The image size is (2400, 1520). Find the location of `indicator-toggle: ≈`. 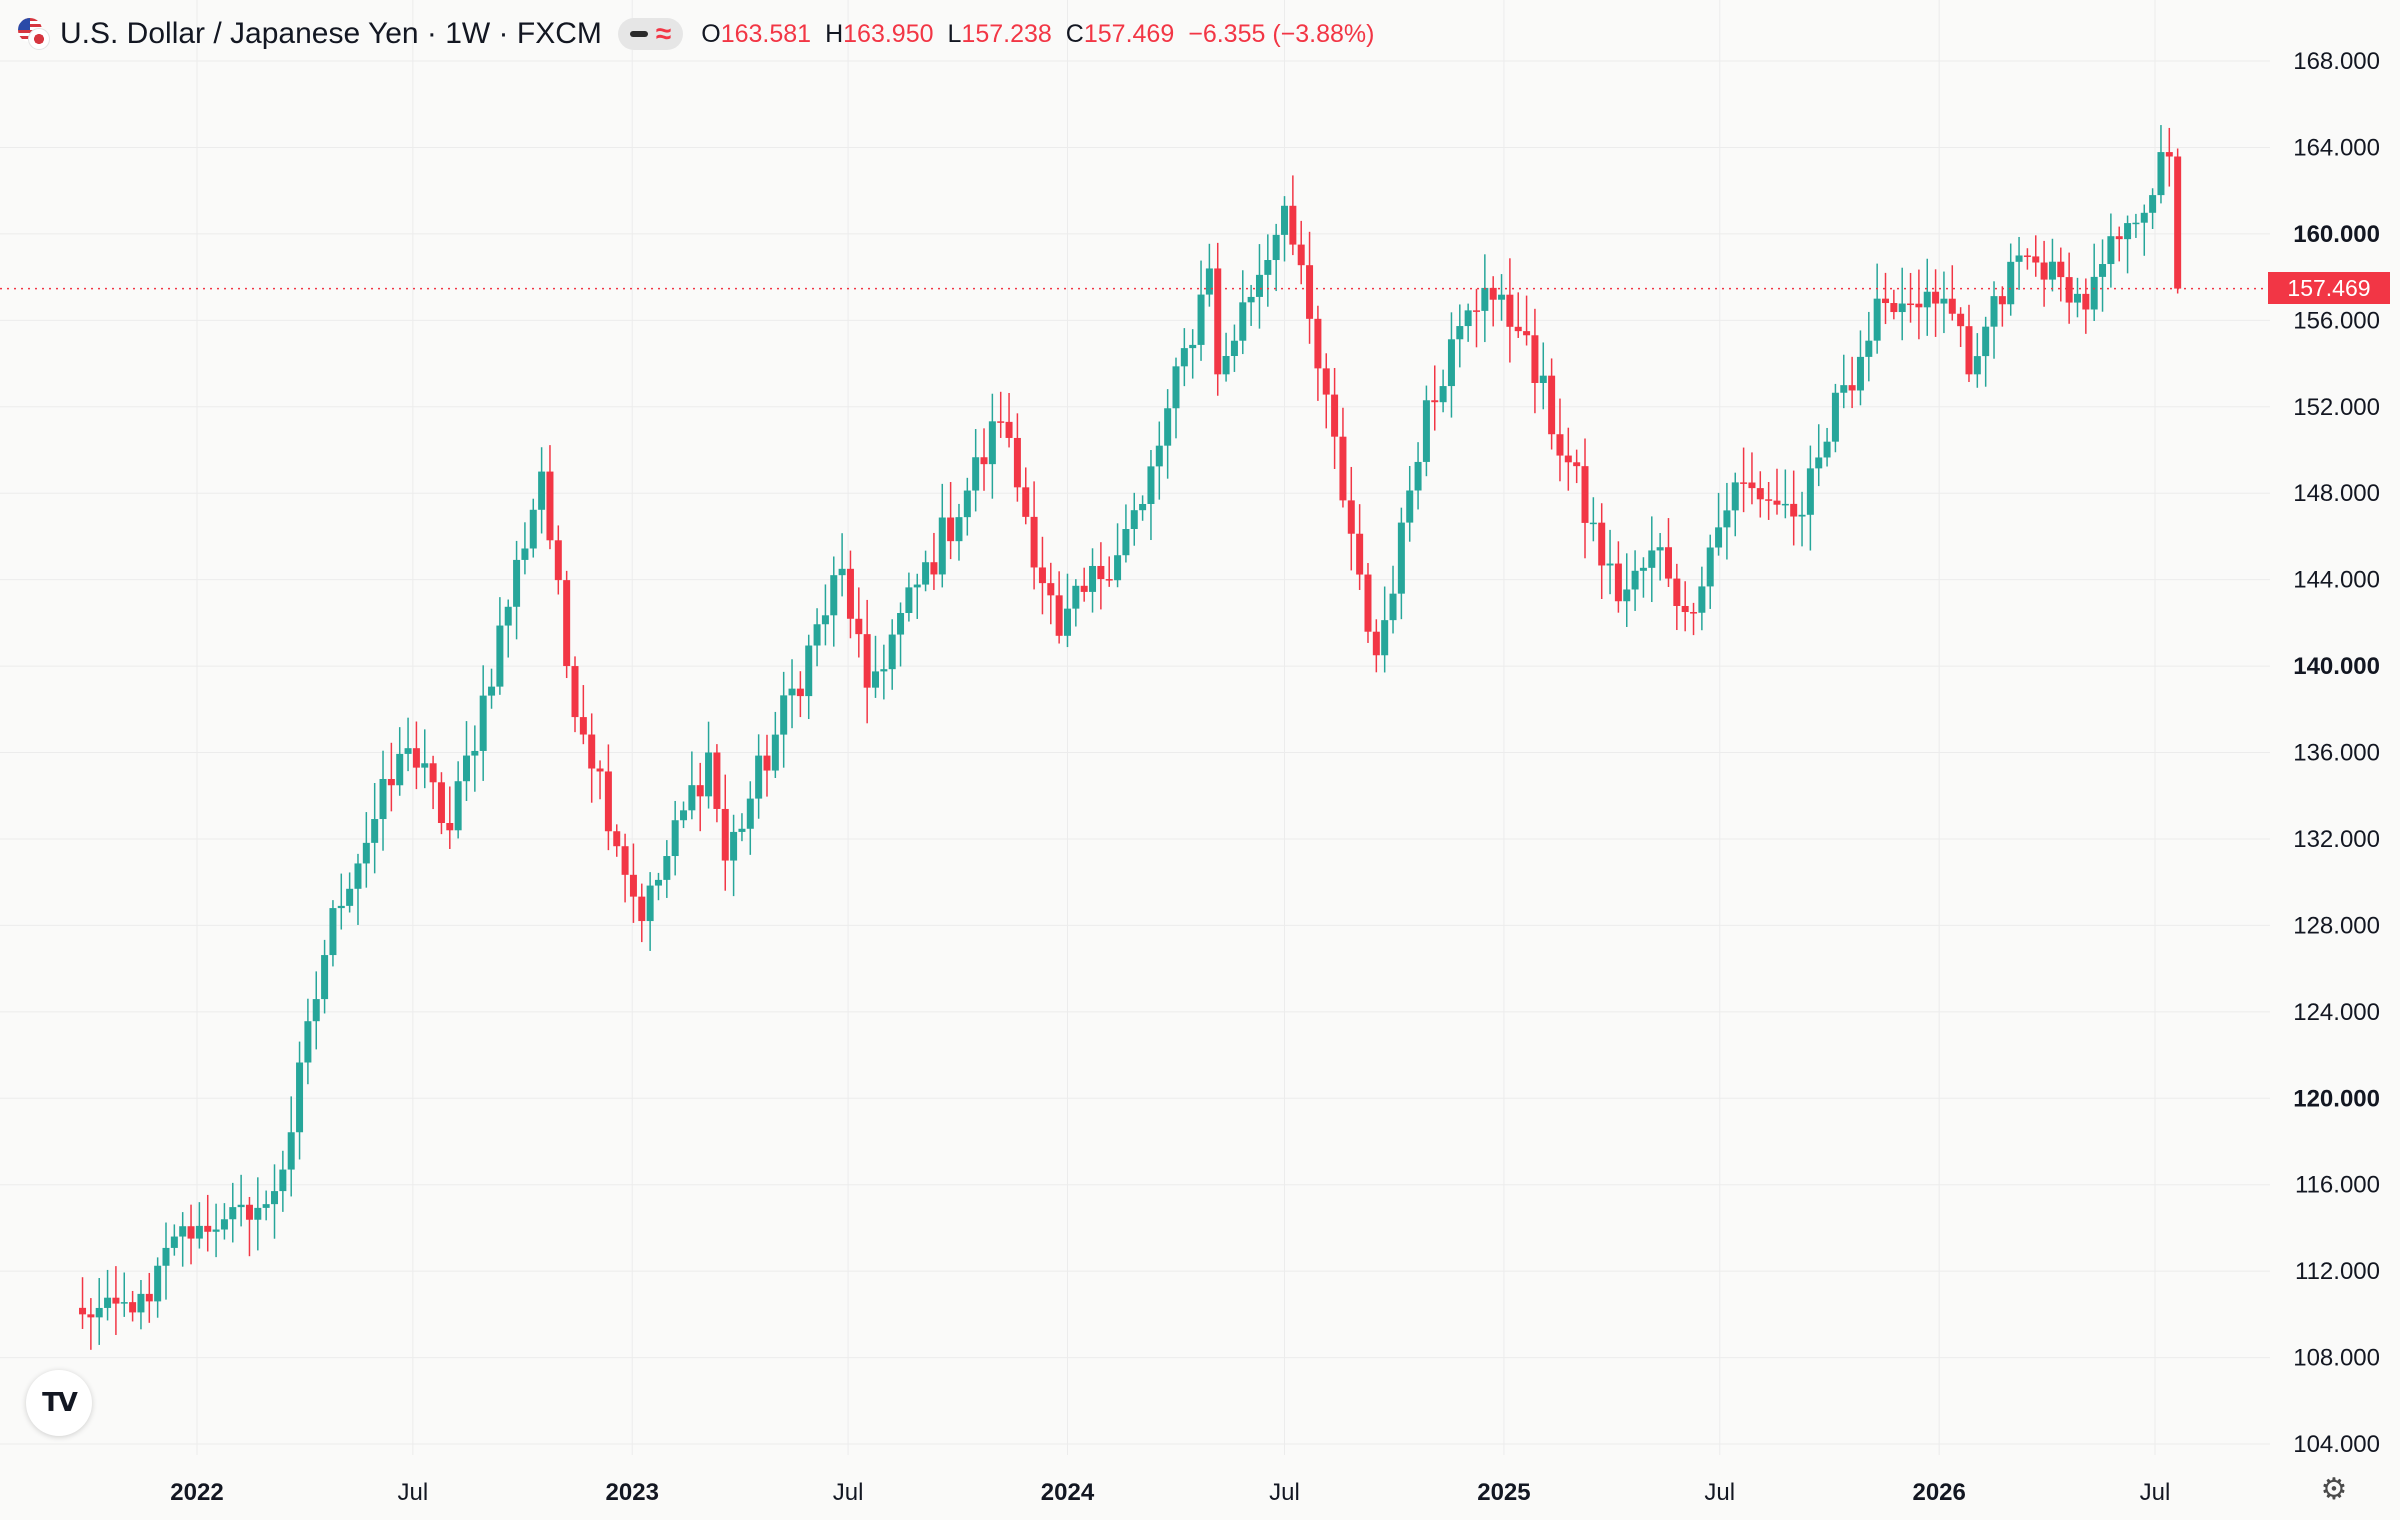

indicator-toggle: ≈ is located at coordinates (650, 34).